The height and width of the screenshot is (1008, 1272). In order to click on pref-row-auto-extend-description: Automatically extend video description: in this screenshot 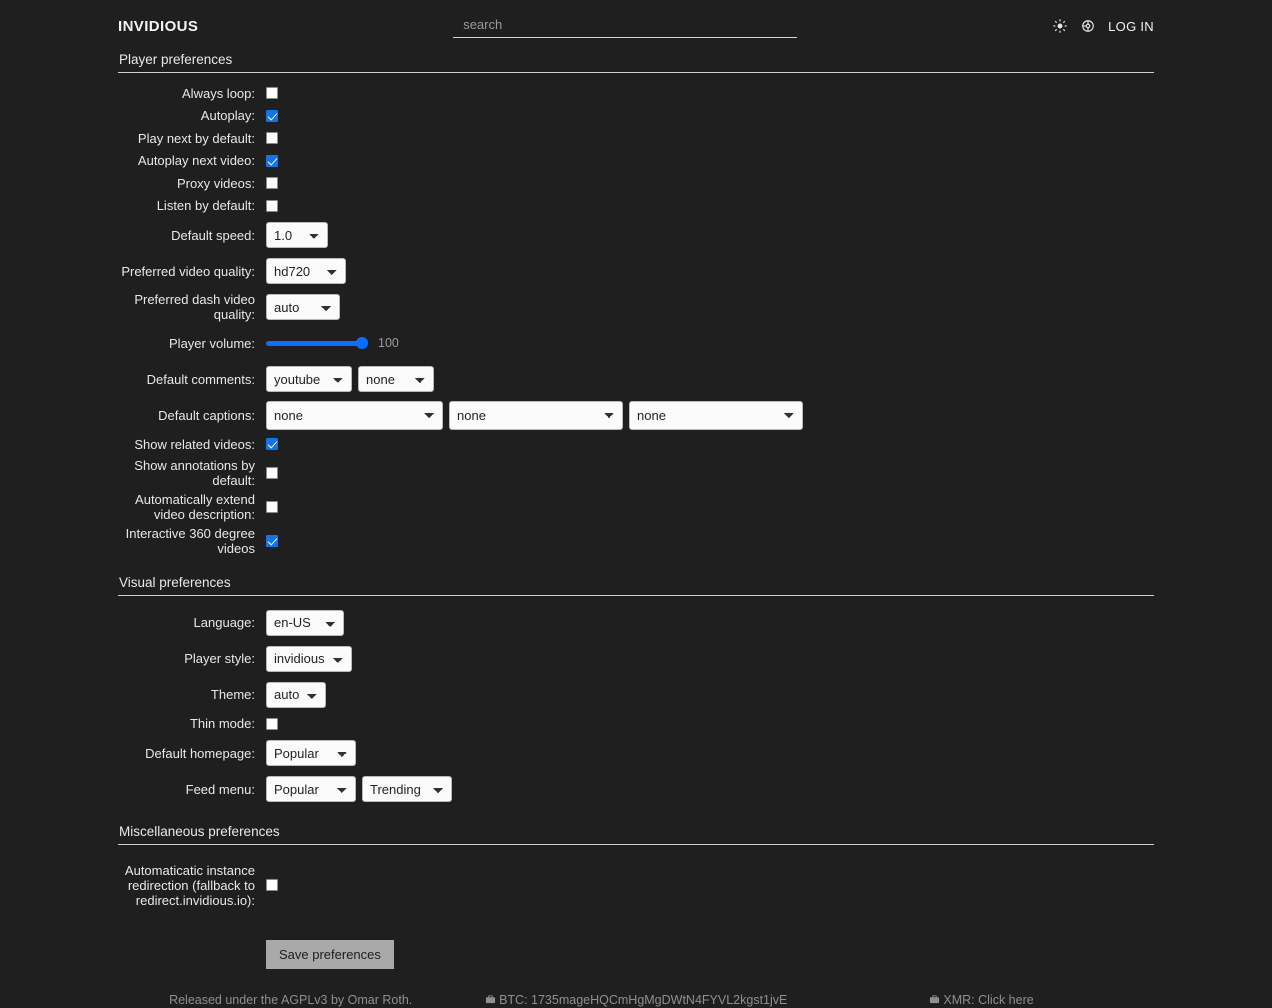, I will do `click(636, 507)`.